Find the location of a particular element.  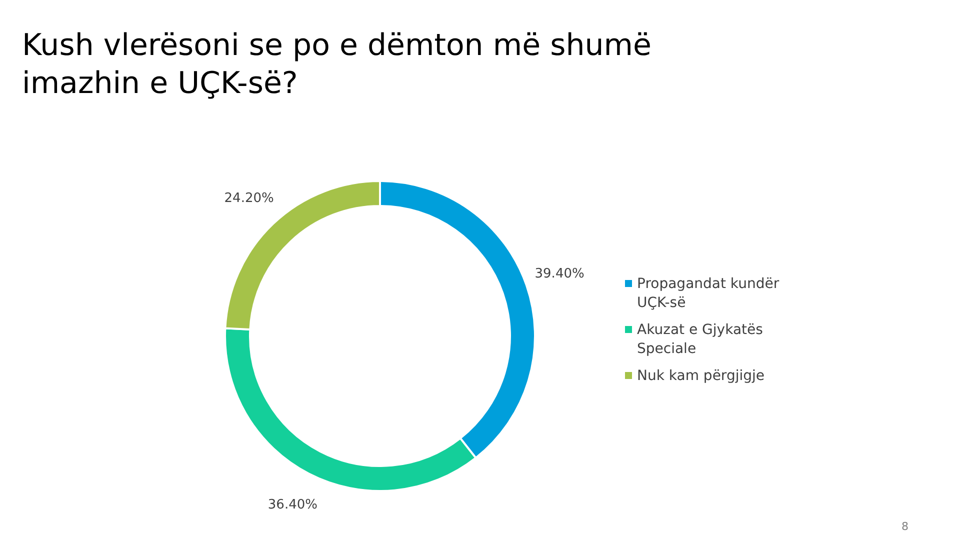

data-label: 24.20% is located at coordinates (249, 198).